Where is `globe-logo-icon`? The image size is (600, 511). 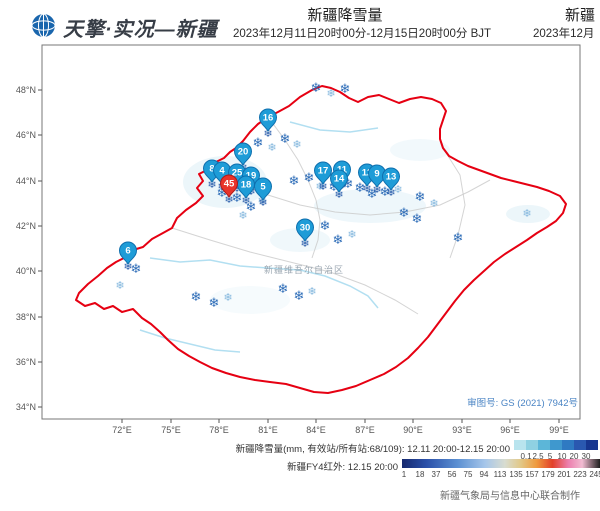
globe-logo-icon is located at coordinates (43, 25).